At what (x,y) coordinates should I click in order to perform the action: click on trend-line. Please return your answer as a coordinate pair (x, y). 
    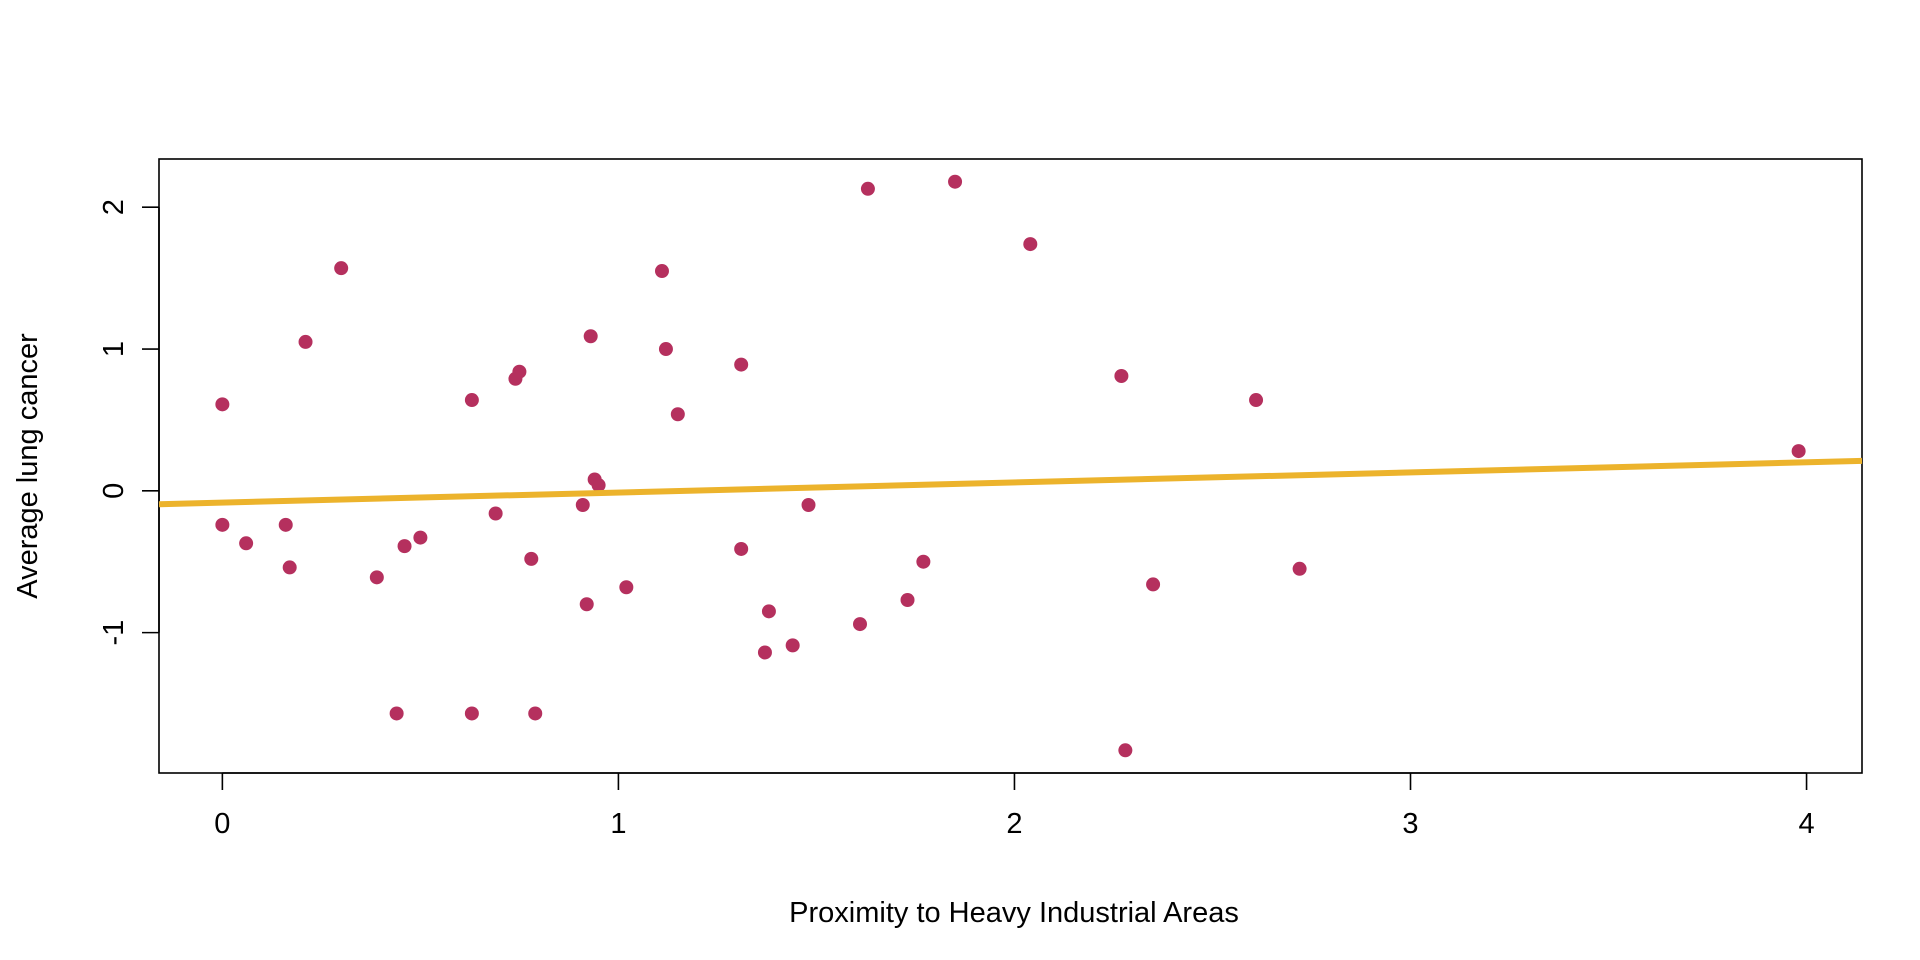
    Looking at the image, I should click on (1010, 482).